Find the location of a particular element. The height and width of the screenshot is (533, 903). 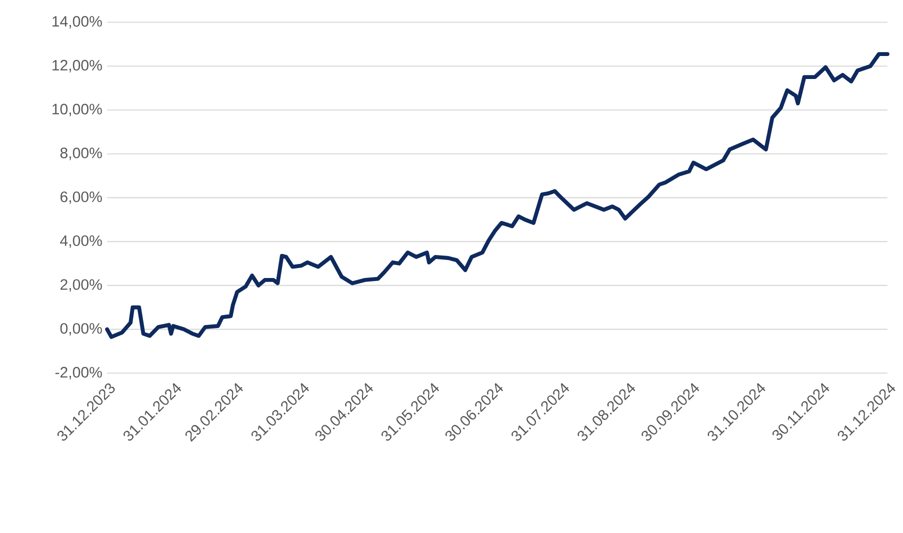

y-tick-label: 6,00% is located at coordinates (81, 198).